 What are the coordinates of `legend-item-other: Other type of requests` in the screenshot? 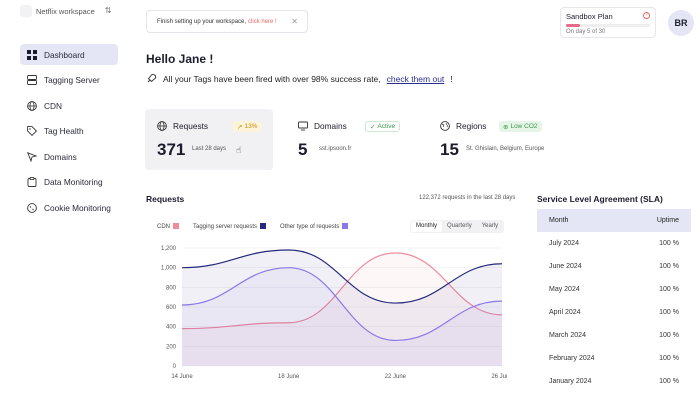 It's located at (314, 226).